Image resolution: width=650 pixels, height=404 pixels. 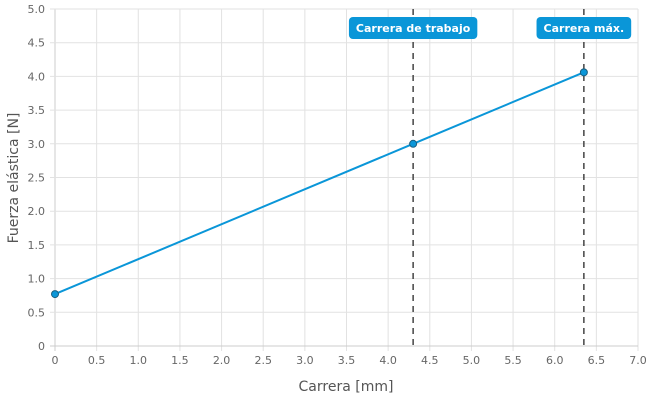 What do you see at coordinates (180, 360) in the screenshot?
I see `x-tick-label: 1.5` at bounding box center [180, 360].